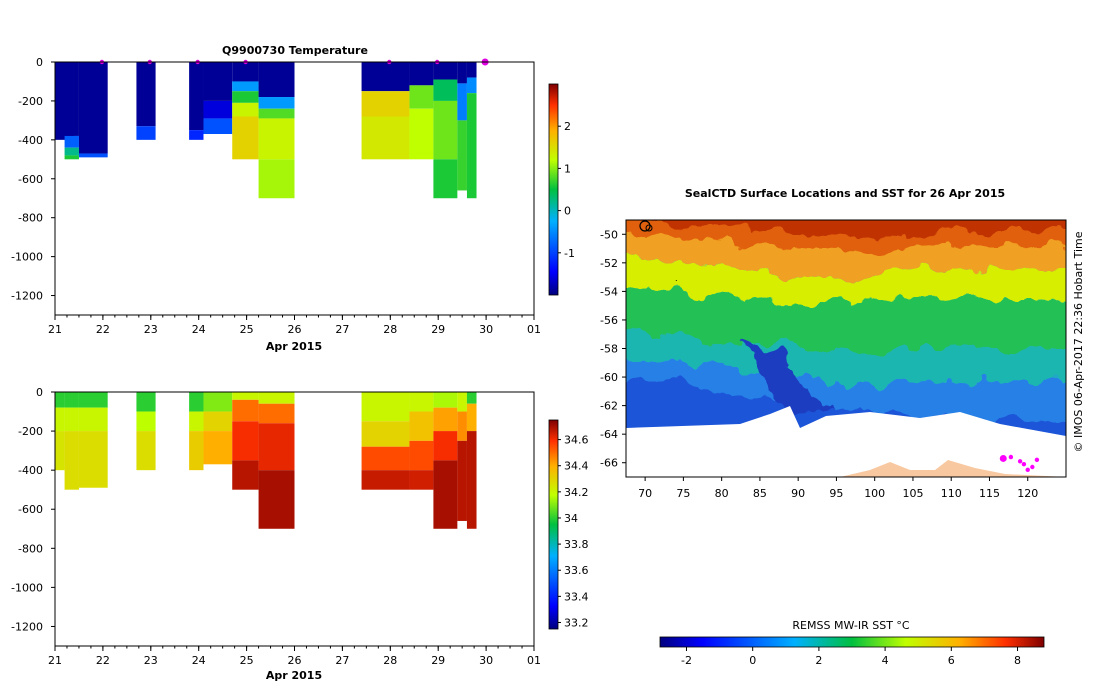  I want to click on temperature-colorbar-tick-label: 0, so click(567, 211).